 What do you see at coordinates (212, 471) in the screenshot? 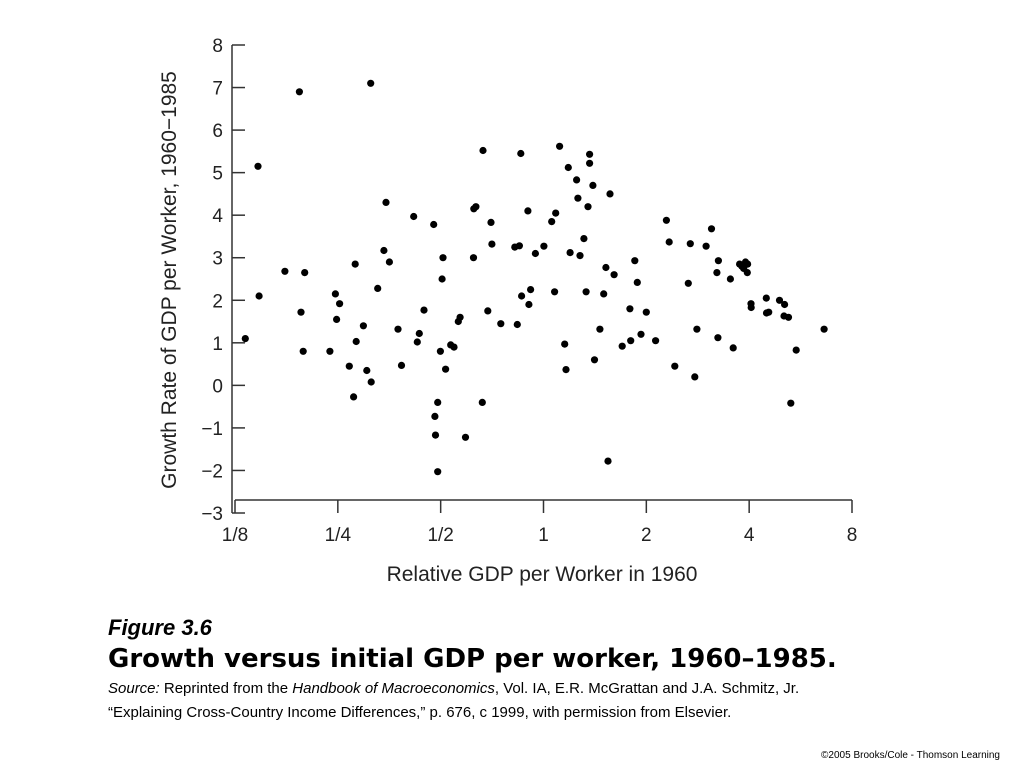
I see `y-tick-label: −2` at bounding box center [212, 471].